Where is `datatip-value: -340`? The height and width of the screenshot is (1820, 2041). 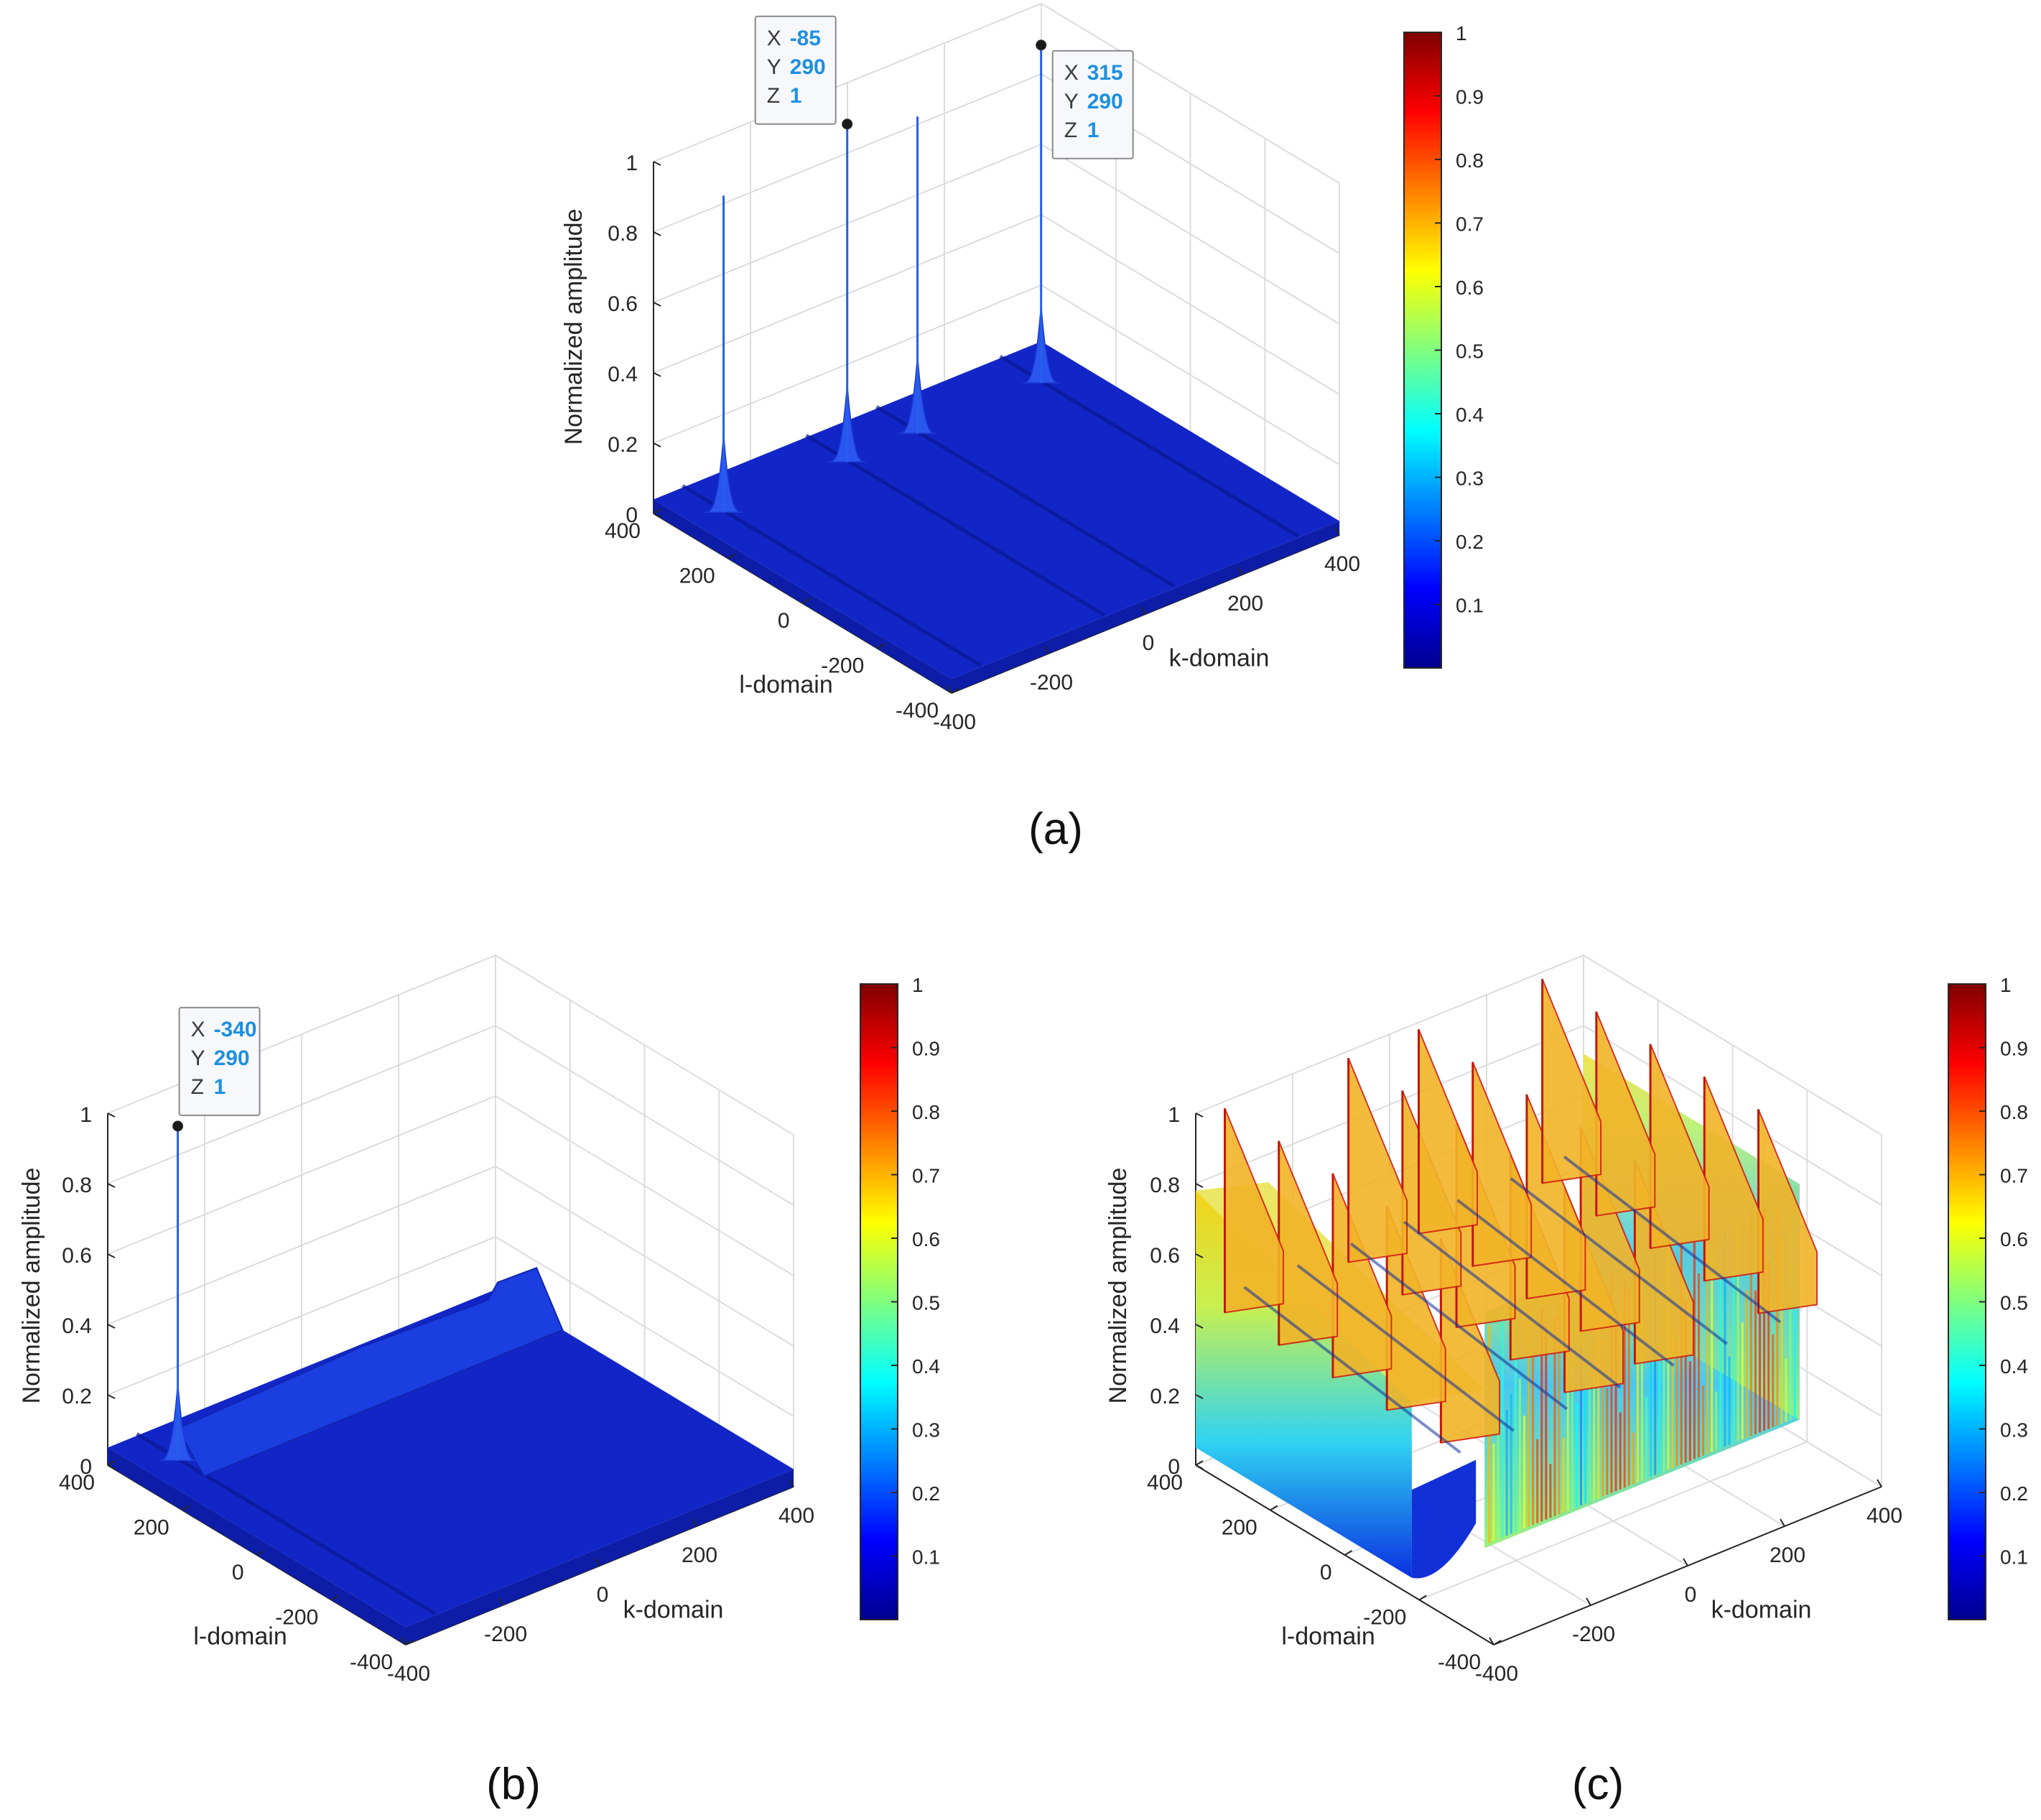 datatip-value: -340 is located at coordinates (236, 1029).